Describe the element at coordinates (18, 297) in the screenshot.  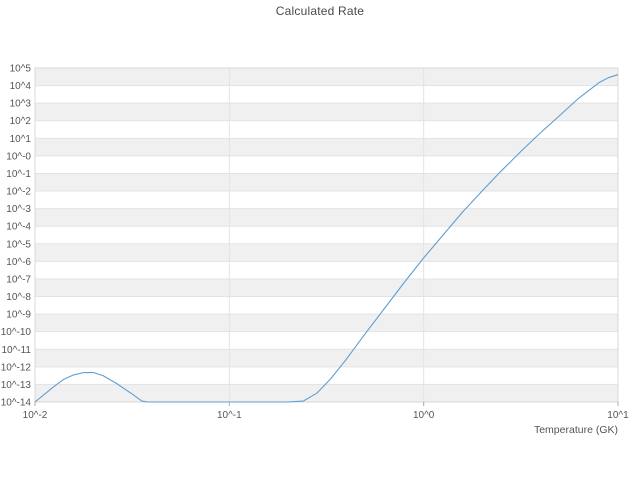
I see `y-tick-label: 10^-8` at that location.